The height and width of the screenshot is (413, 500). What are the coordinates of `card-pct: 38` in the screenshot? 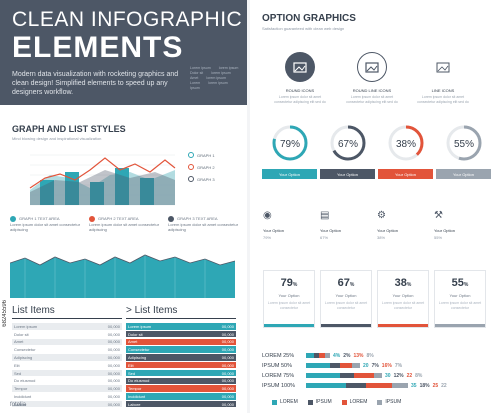 It's located at (400, 283).